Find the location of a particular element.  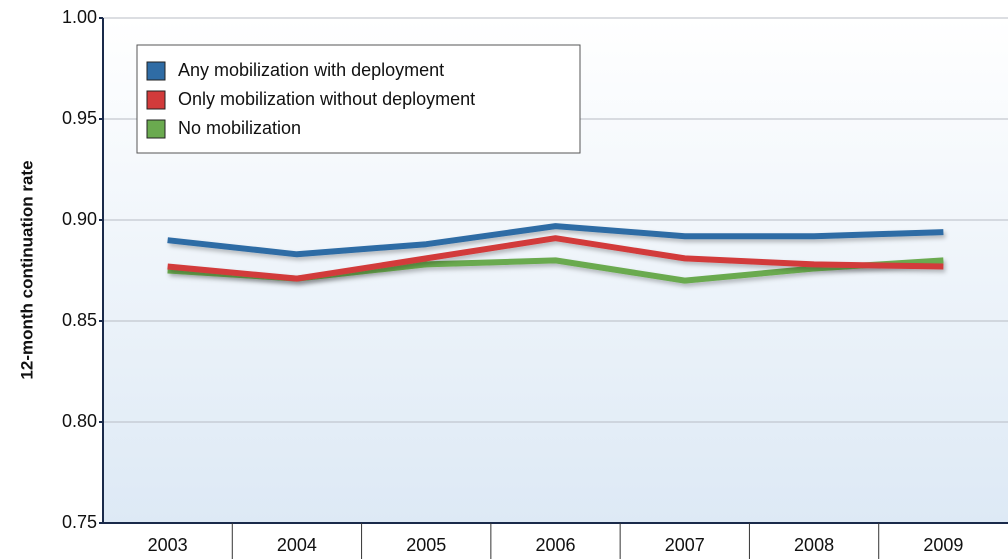

y-tick-label: 0.95 is located at coordinates (79, 118).